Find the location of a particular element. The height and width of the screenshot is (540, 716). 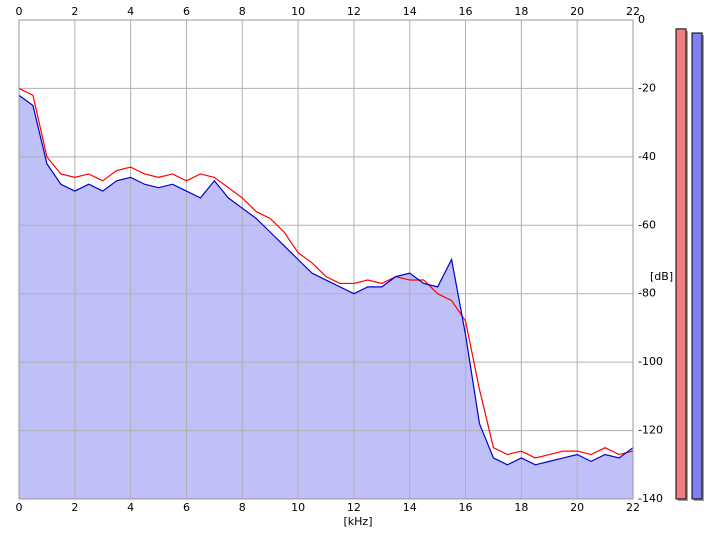

y-tick-label: -120 is located at coordinates (650, 430).